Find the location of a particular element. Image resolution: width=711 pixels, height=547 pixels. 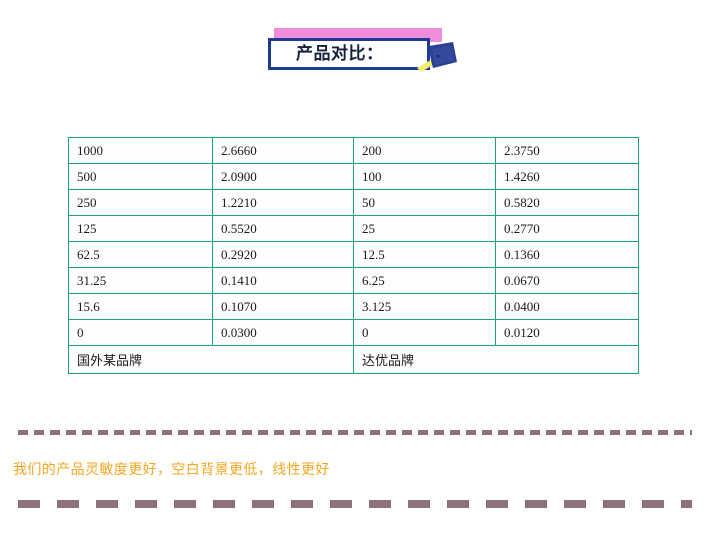

cell-value-right: 1.4260 is located at coordinates (567, 176).